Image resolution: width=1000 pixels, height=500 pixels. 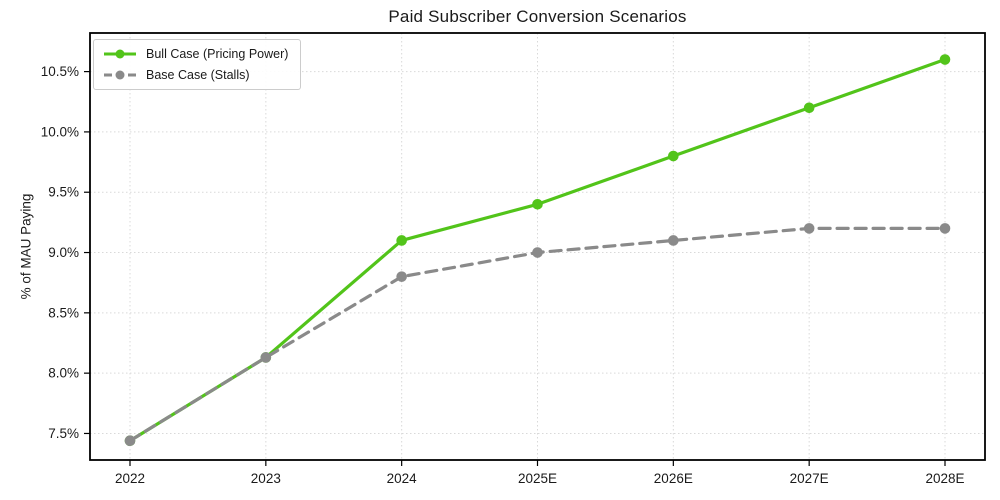 I want to click on base-case-line-sample-icon, so click(x=120, y=75).